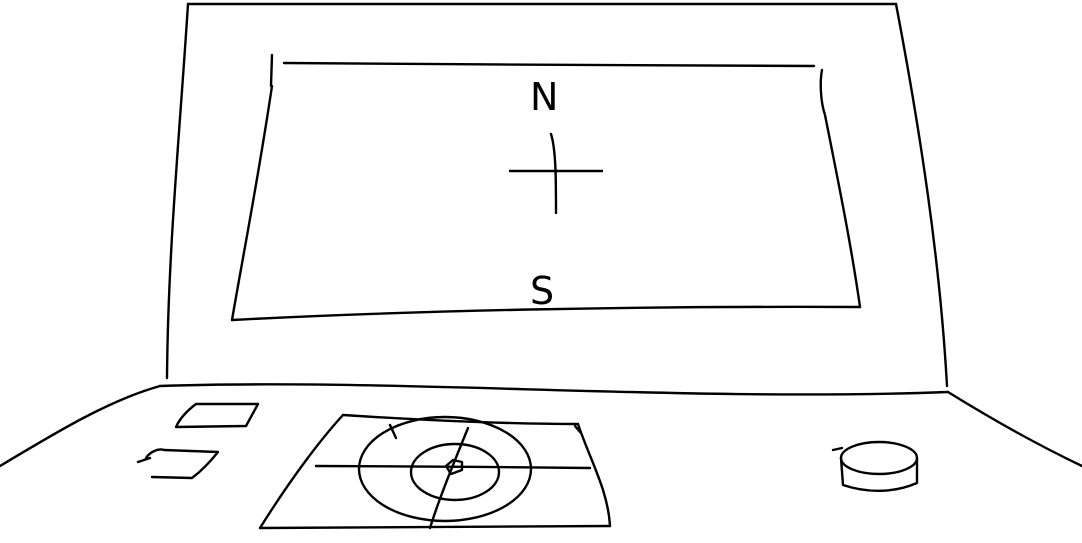 This screenshot has width=1082, height=543. I want to click on target-icon, so click(453, 472).